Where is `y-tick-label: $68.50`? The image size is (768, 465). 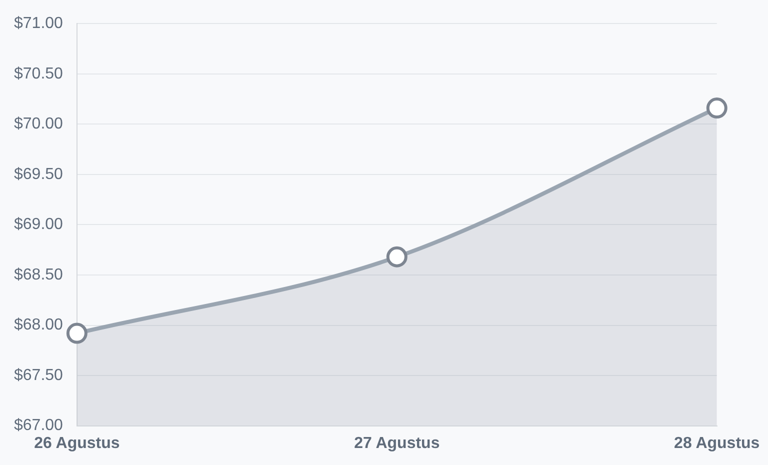
y-tick-label: $68.50 is located at coordinates (39, 275).